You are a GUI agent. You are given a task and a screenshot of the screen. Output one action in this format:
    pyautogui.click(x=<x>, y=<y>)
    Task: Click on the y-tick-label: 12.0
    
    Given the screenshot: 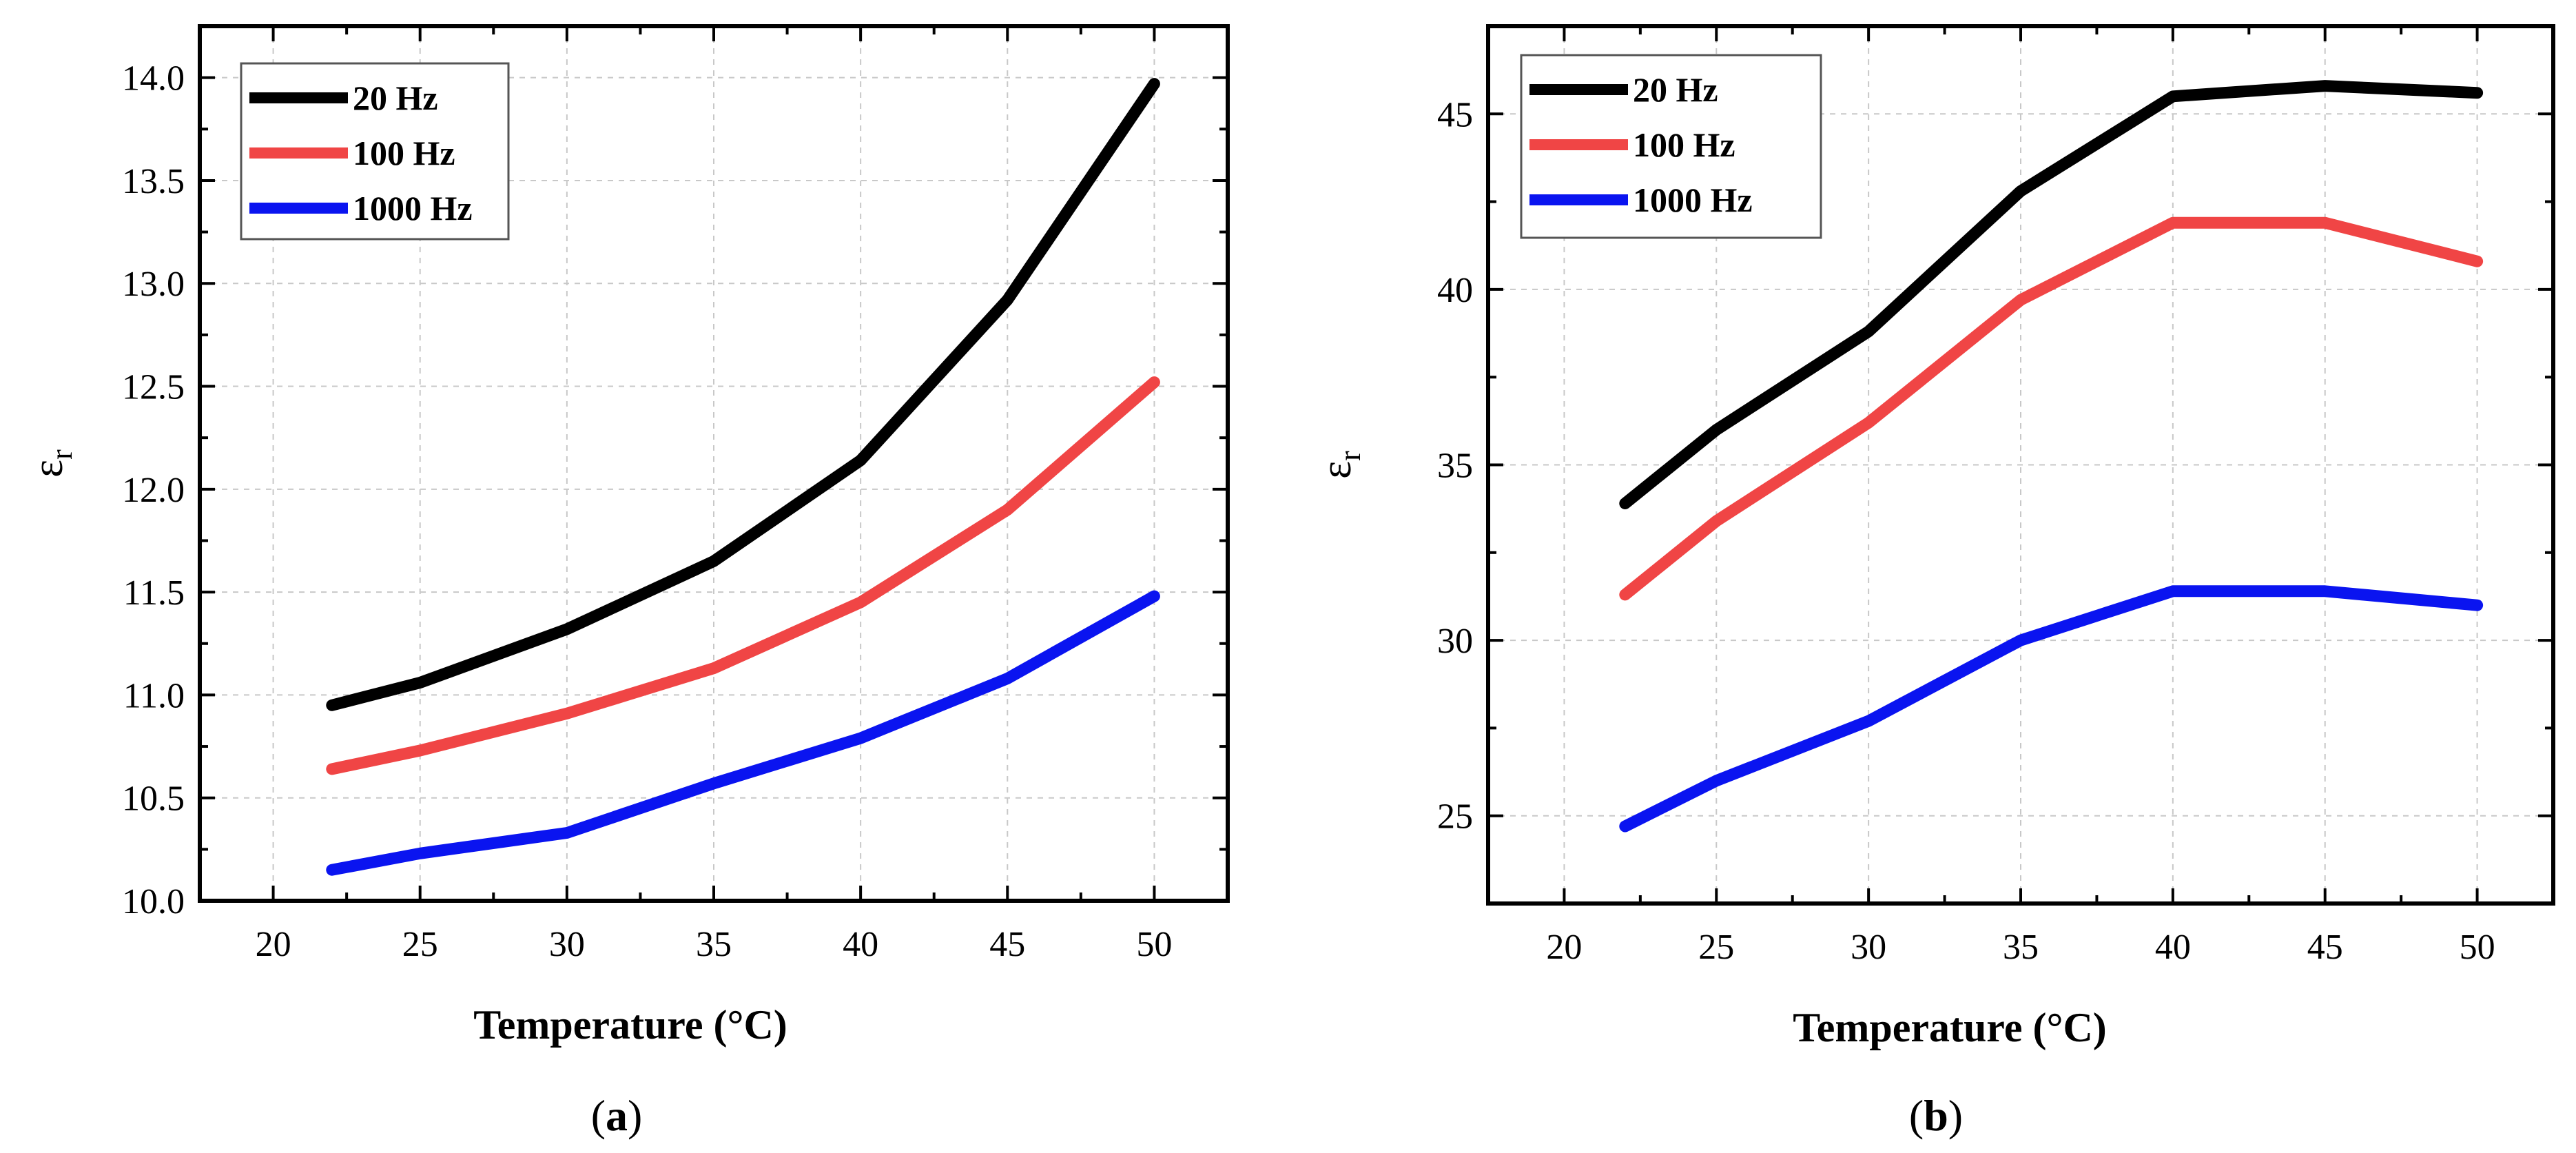 What is the action you would take?
    pyautogui.click(x=153, y=490)
    